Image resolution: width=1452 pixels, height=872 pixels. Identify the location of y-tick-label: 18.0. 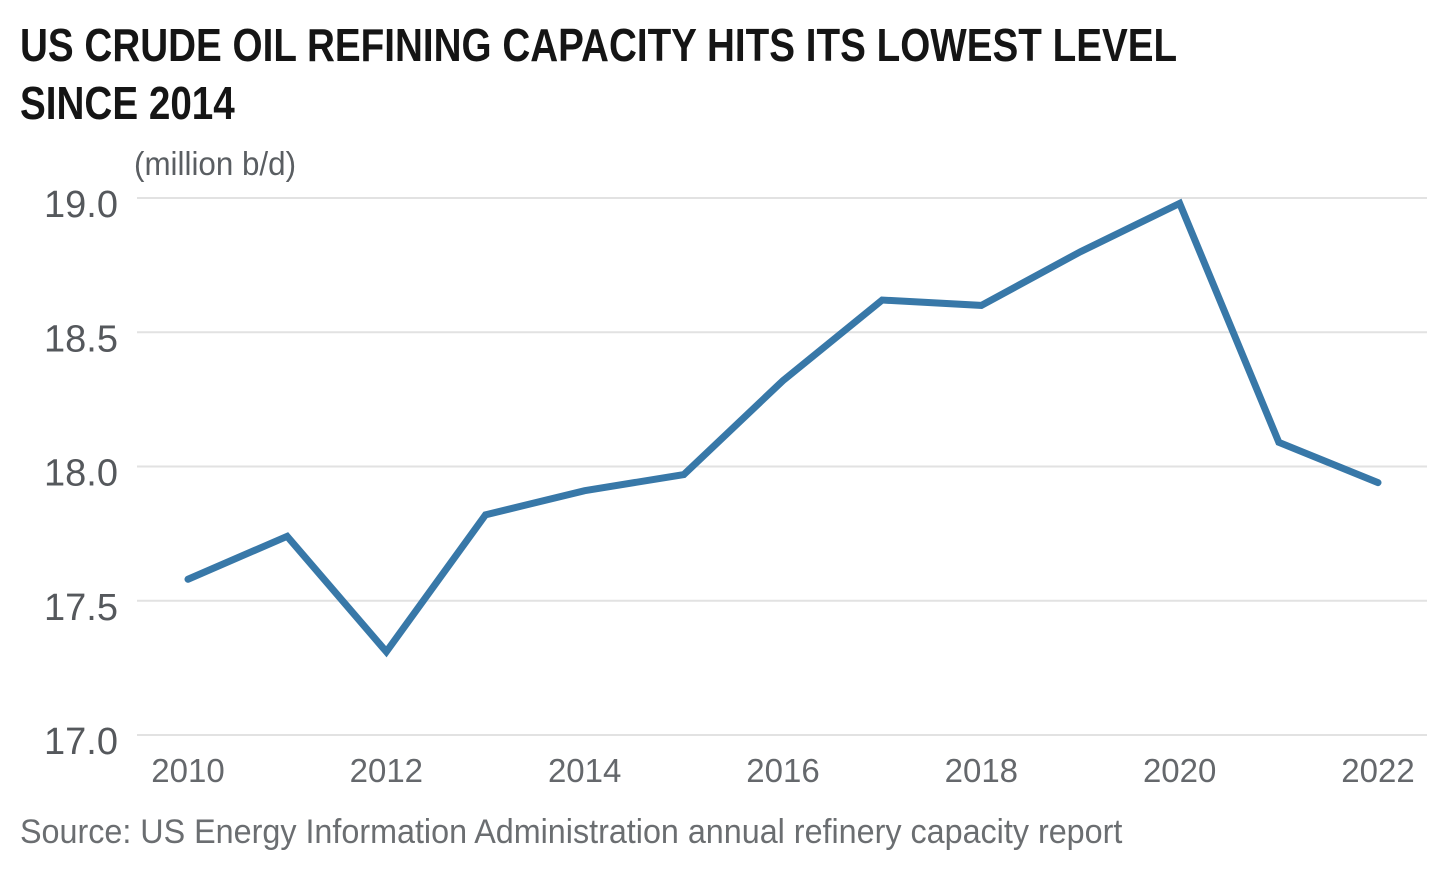
(81, 474).